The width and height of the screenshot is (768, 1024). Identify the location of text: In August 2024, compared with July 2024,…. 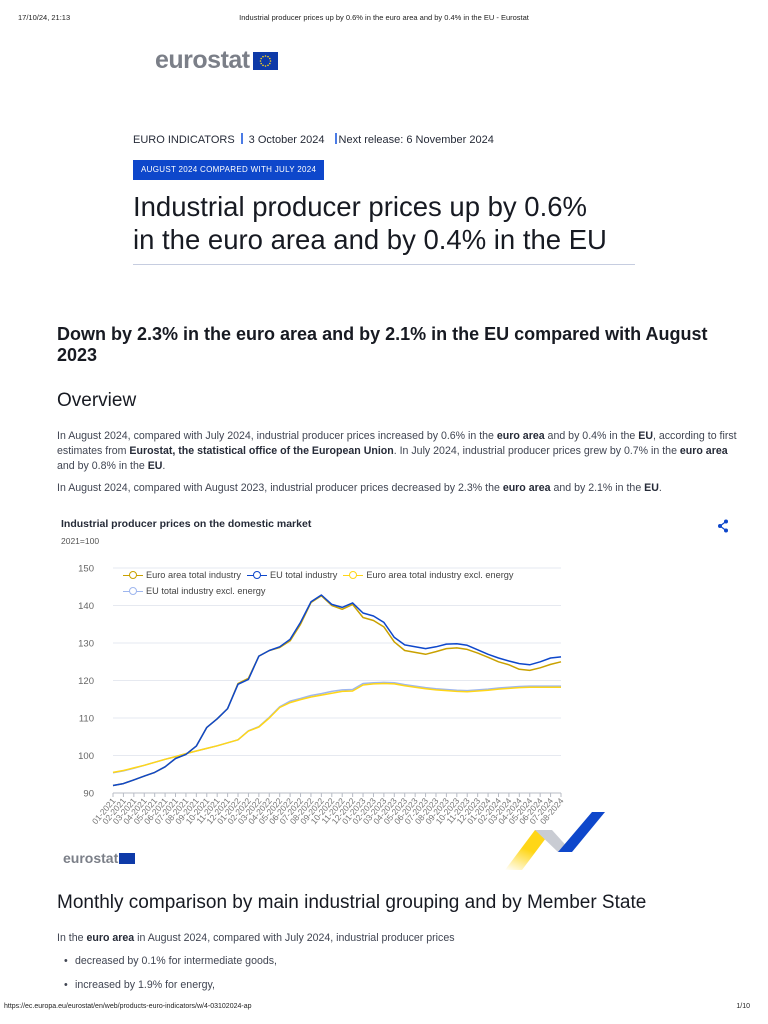
(277, 436).